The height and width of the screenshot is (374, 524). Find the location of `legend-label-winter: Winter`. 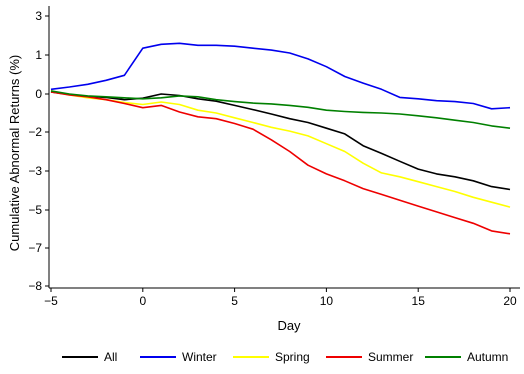

legend-label-winter: Winter is located at coordinates (199, 357).